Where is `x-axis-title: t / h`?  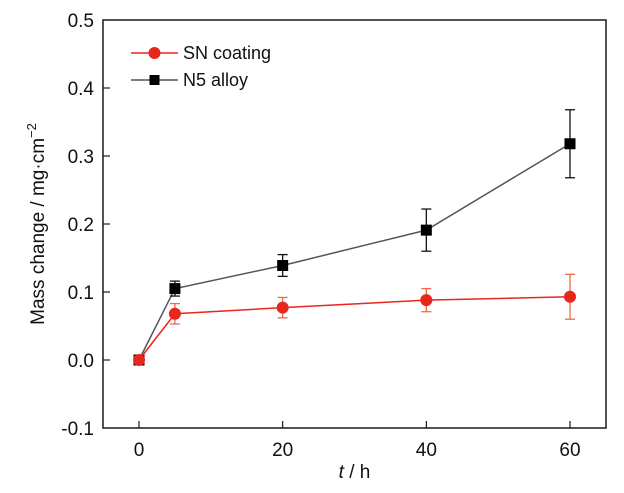
x-axis-title: t / h is located at coordinates (355, 472).